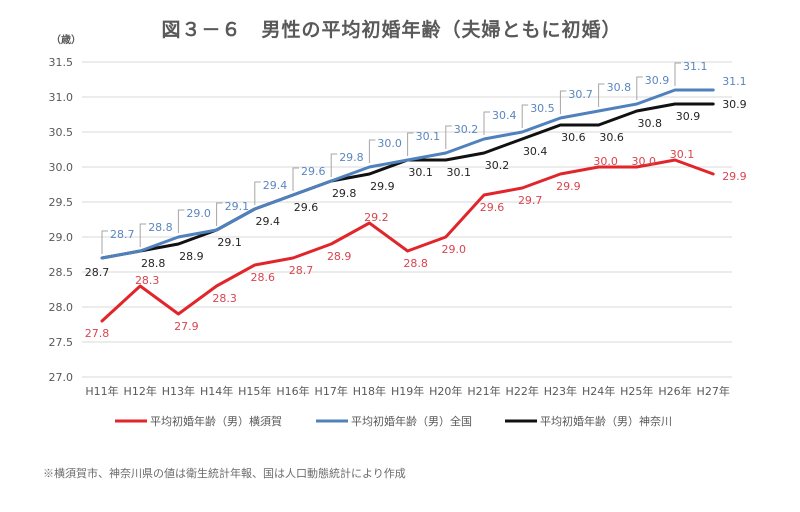 This screenshot has width=800, height=512. I want to click on y-tick-label: 27.5, so click(61, 342).